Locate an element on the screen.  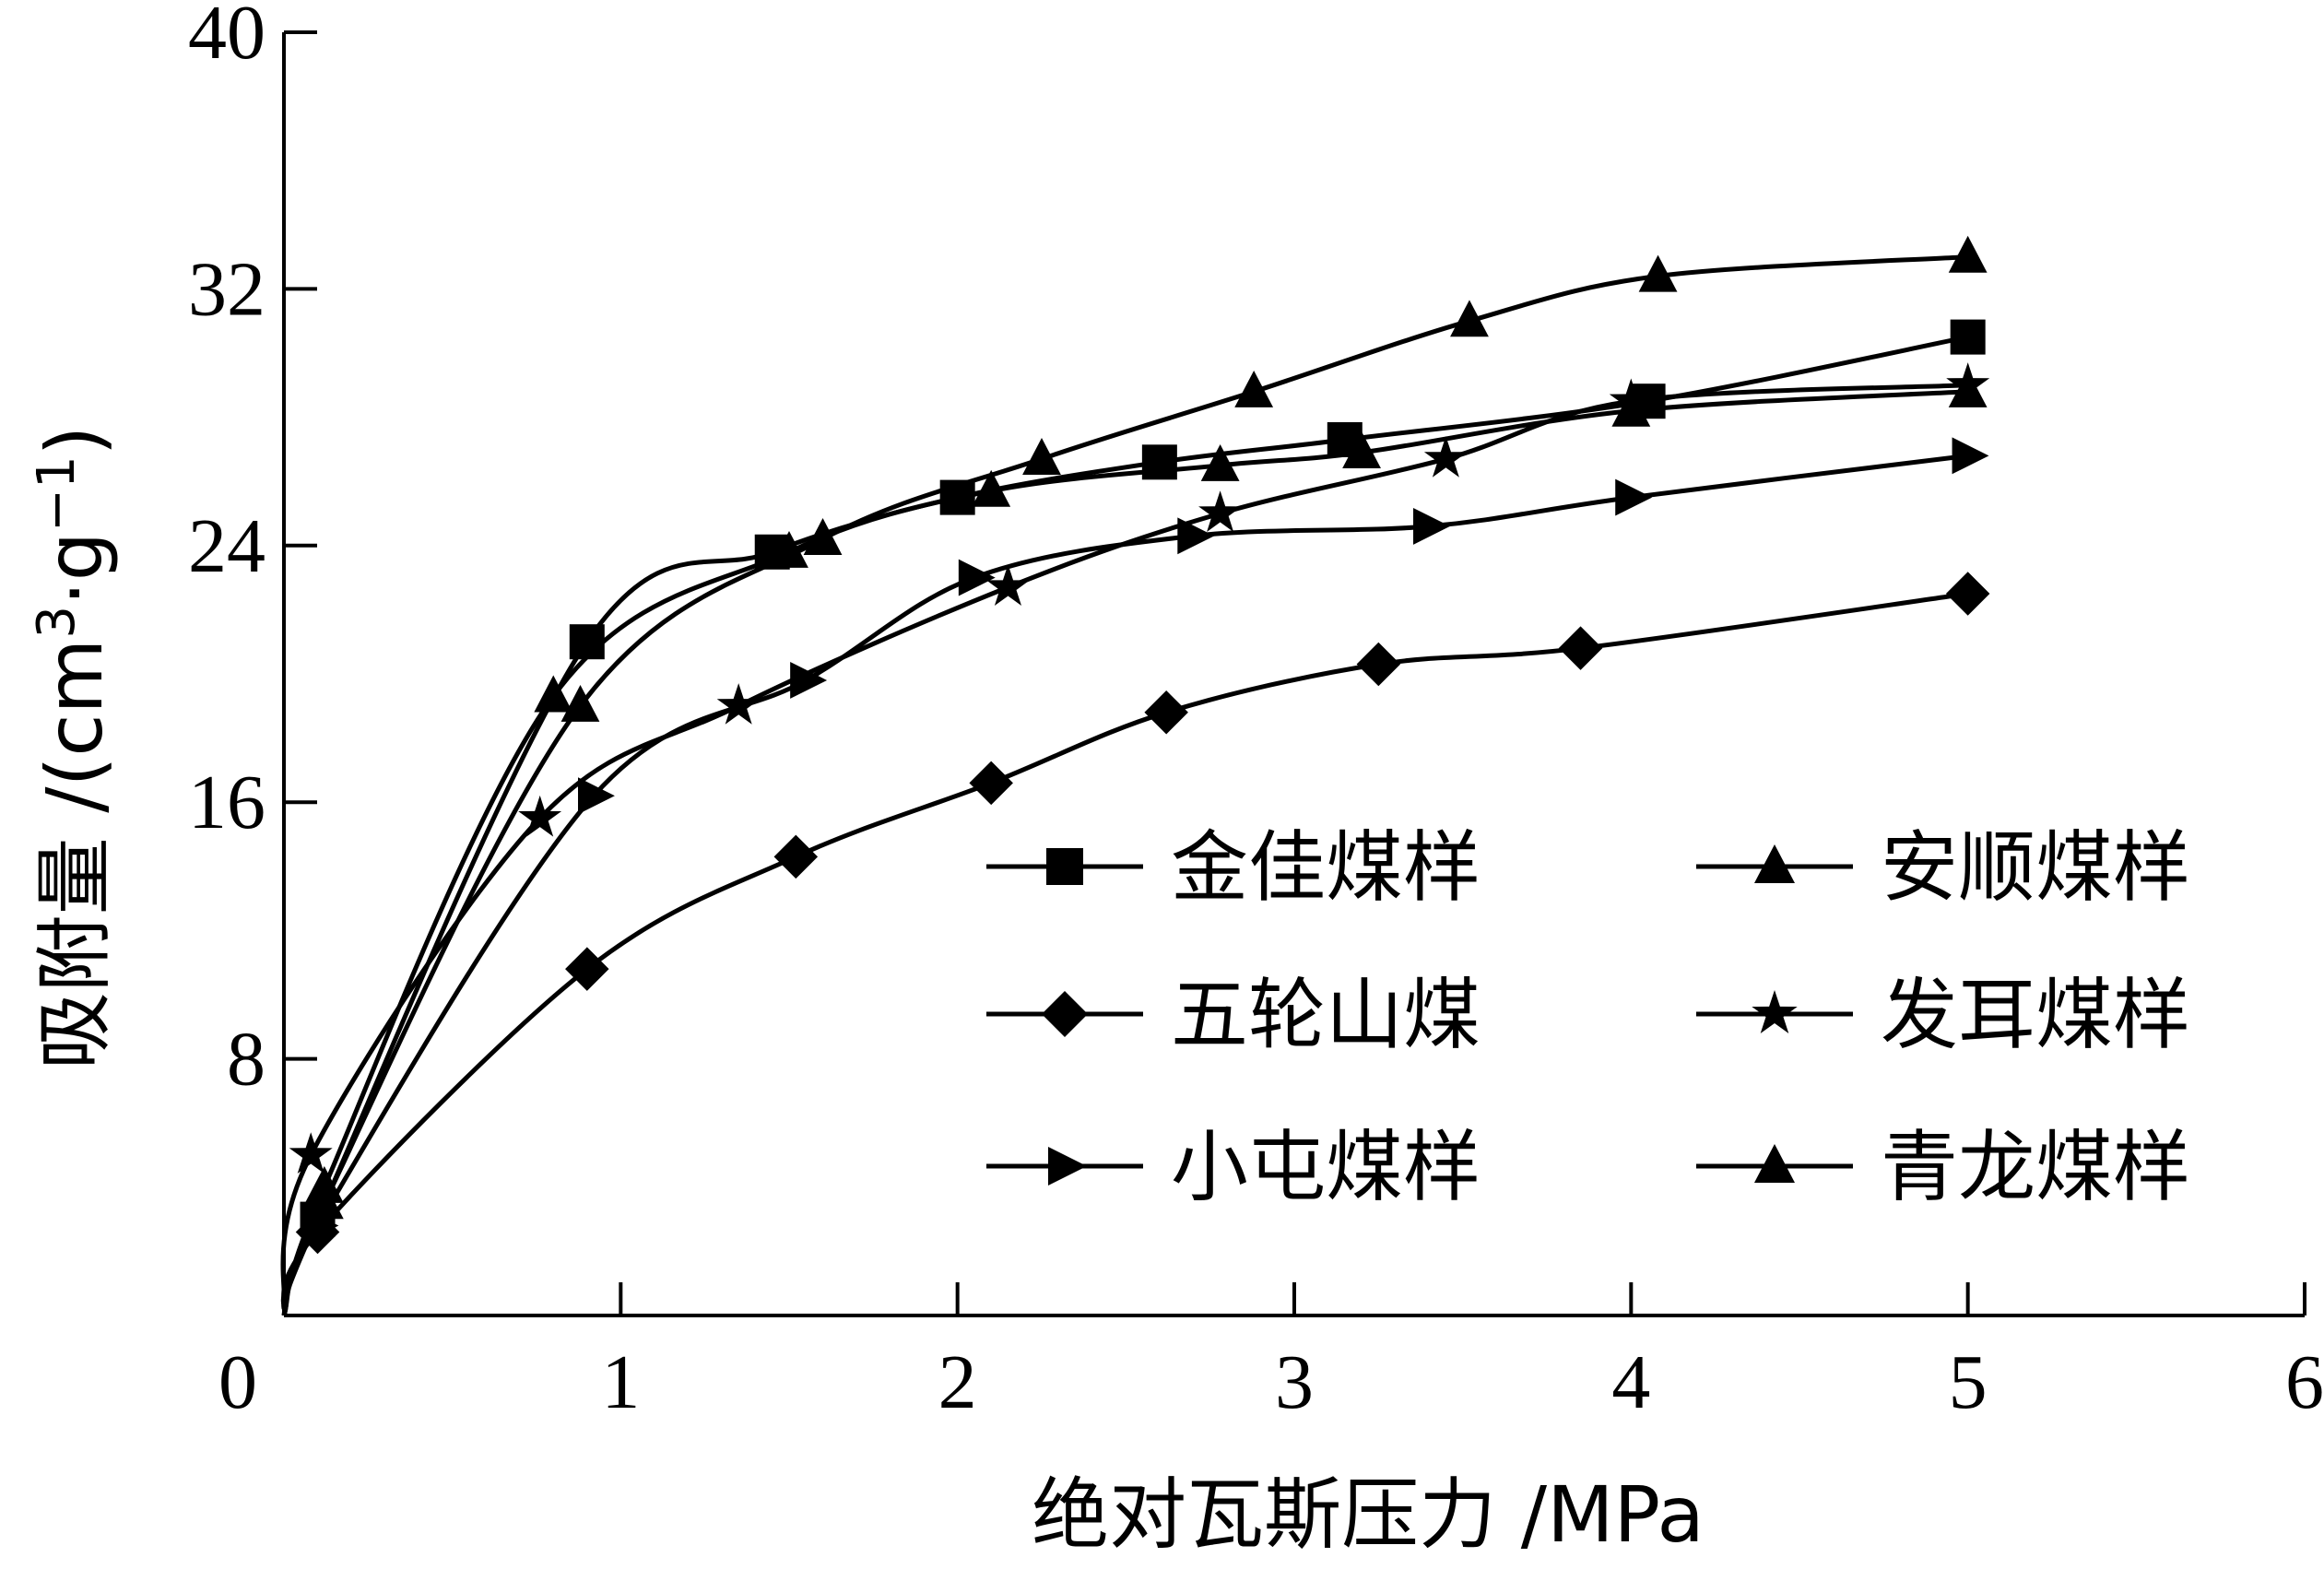
legend-label: 安顺煤样 is located at coordinates (2036, 867).